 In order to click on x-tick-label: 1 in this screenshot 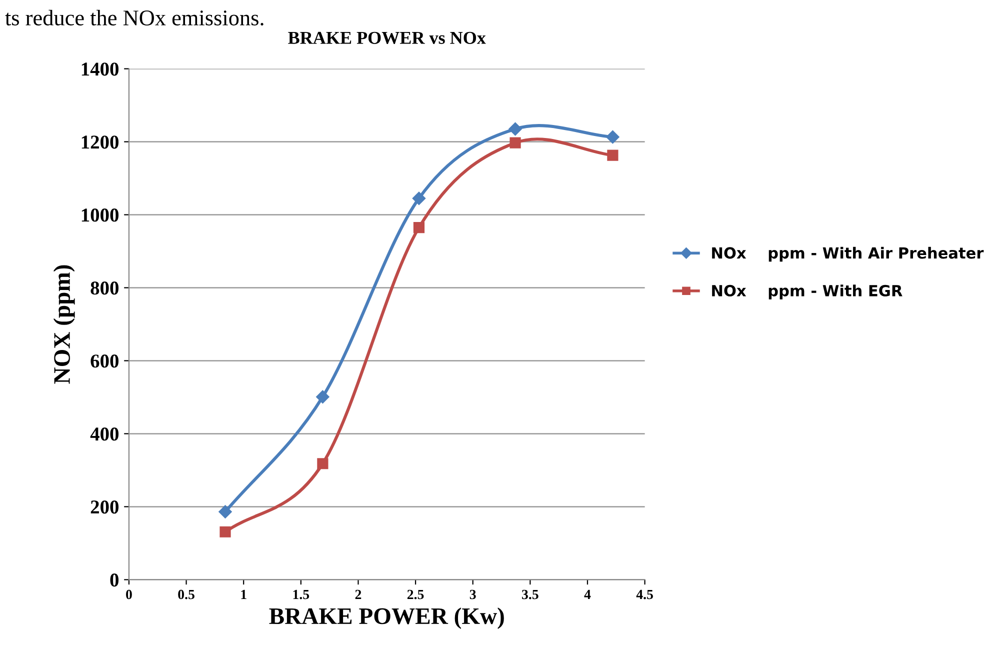, I will do `click(243, 595)`.